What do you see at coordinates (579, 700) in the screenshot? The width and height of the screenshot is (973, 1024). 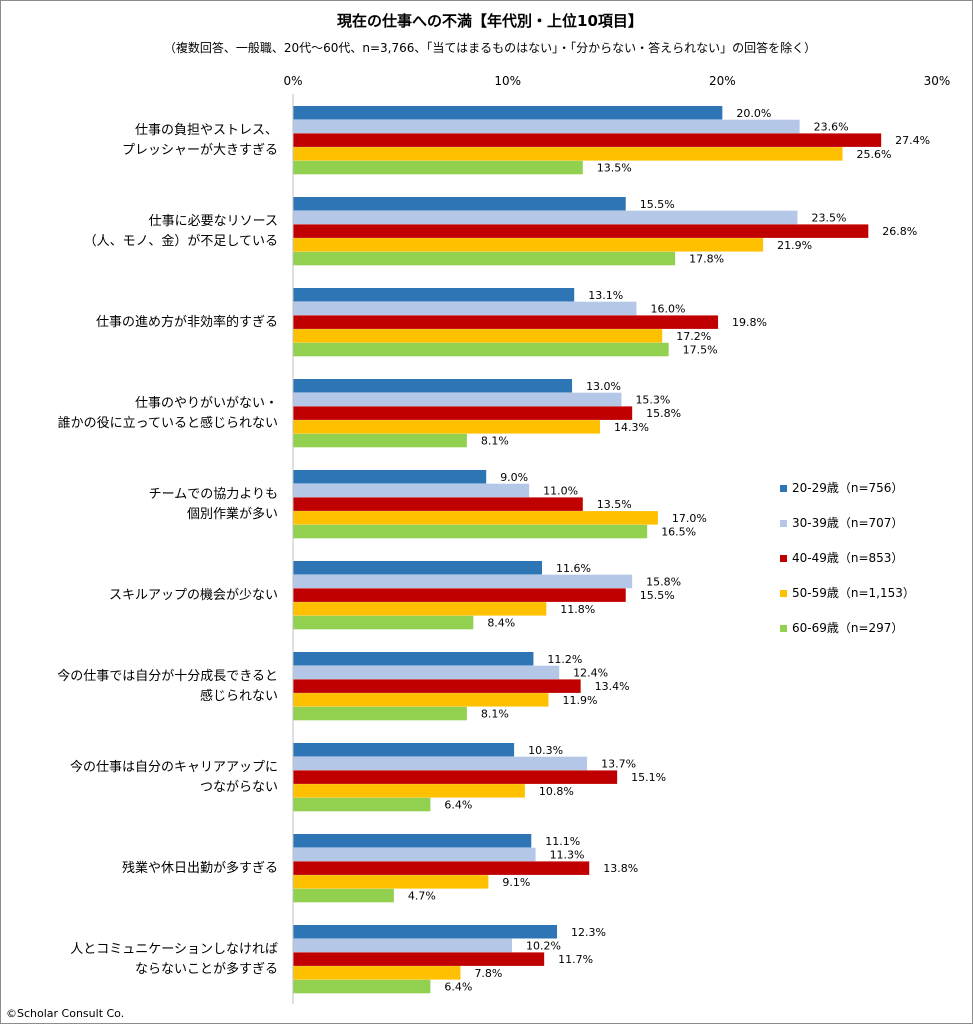 I see `data-label: 11.9%` at bounding box center [579, 700].